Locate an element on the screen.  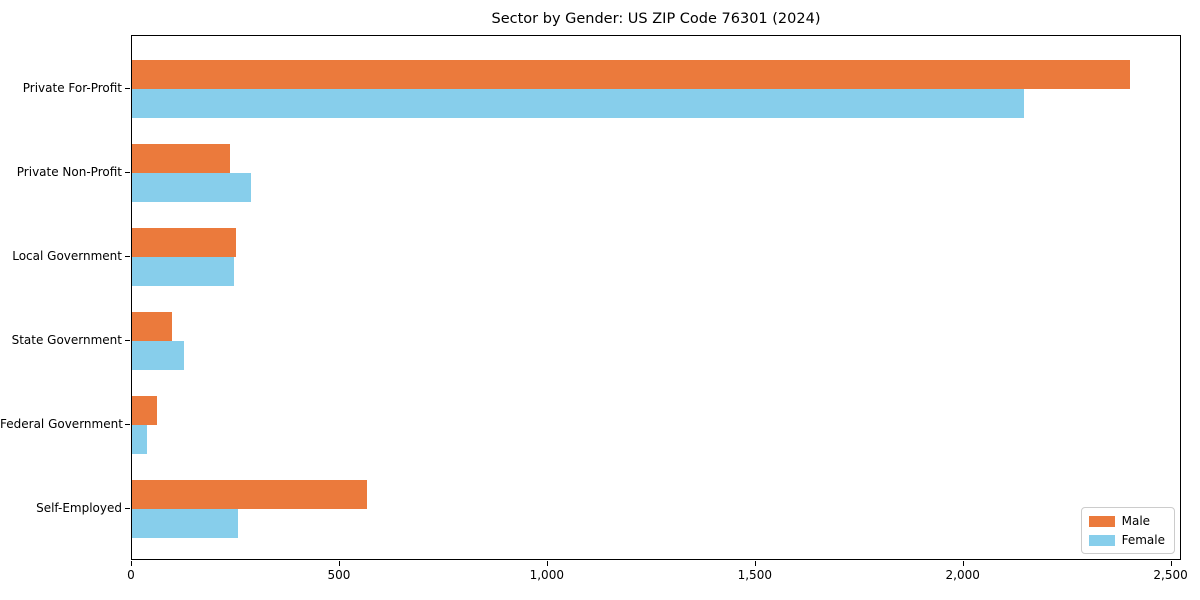
y-tick-state-government is located at coordinates (127, 340).